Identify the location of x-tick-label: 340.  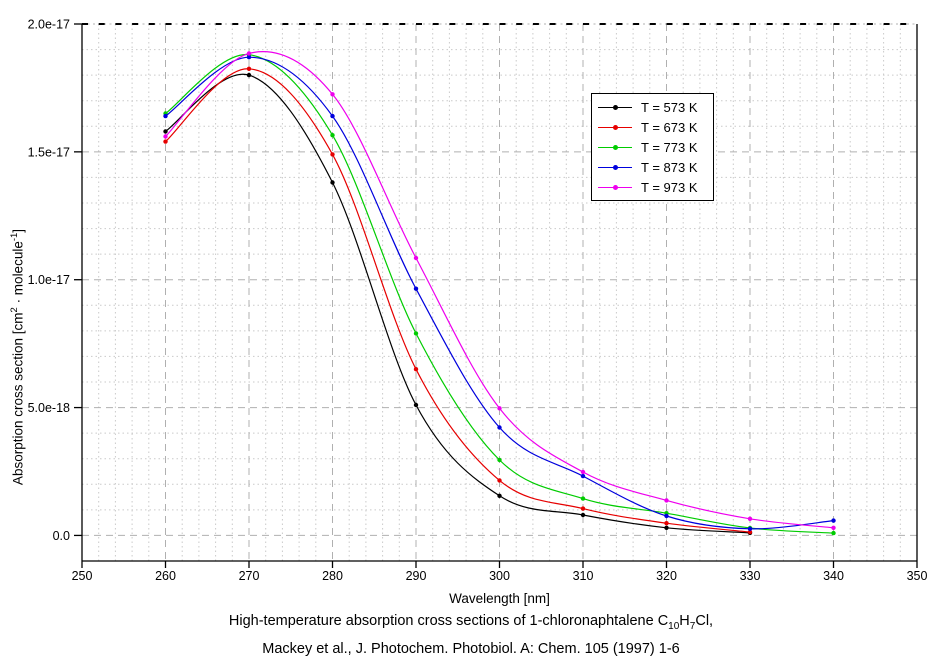
(833, 576).